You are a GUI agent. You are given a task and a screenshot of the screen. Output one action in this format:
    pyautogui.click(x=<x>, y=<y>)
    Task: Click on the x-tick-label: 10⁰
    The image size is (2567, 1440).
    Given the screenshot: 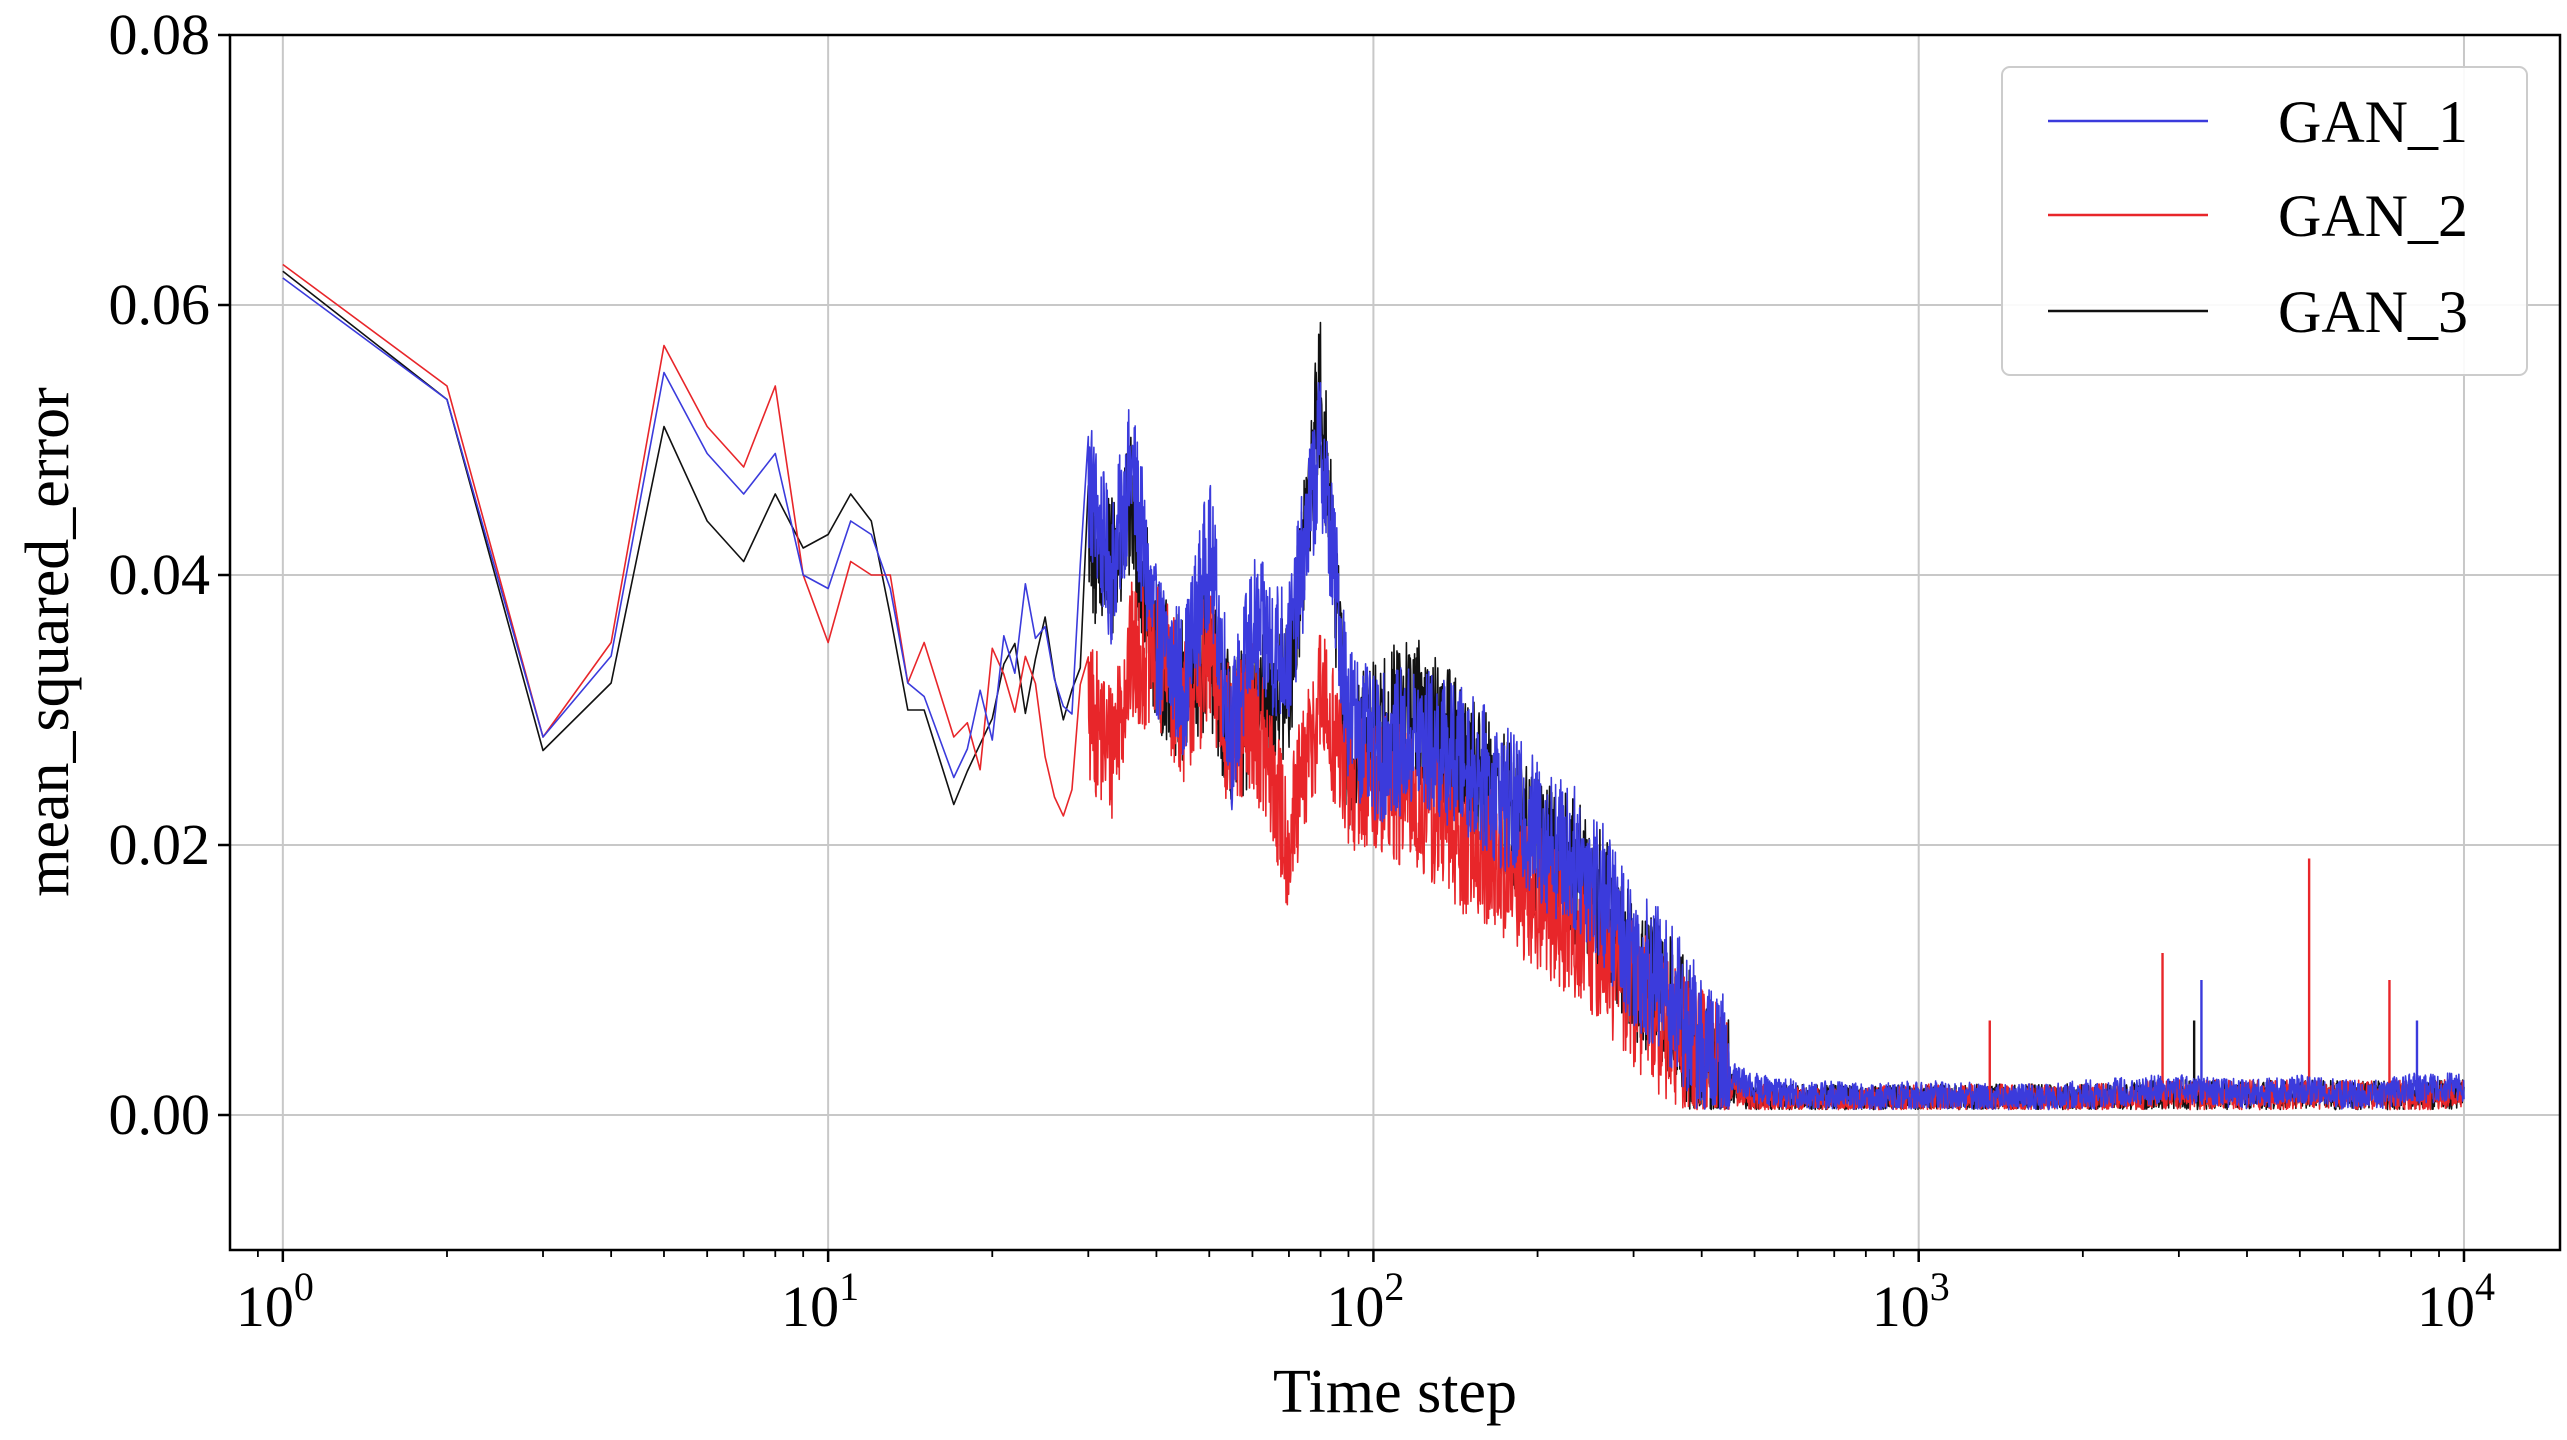 What is the action you would take?
    pyautogui.click(x=275, y=1301)
    